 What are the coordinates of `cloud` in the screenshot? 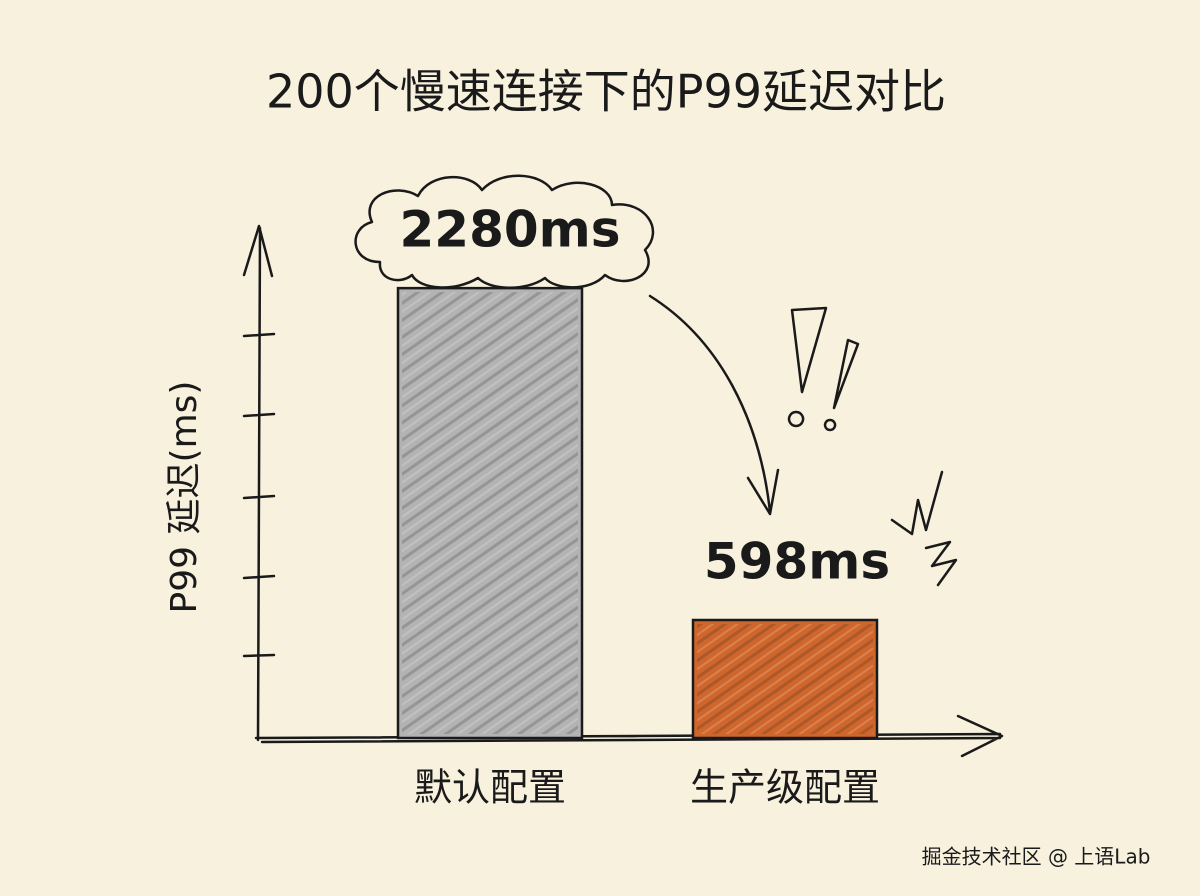 It's located at (504, 231).